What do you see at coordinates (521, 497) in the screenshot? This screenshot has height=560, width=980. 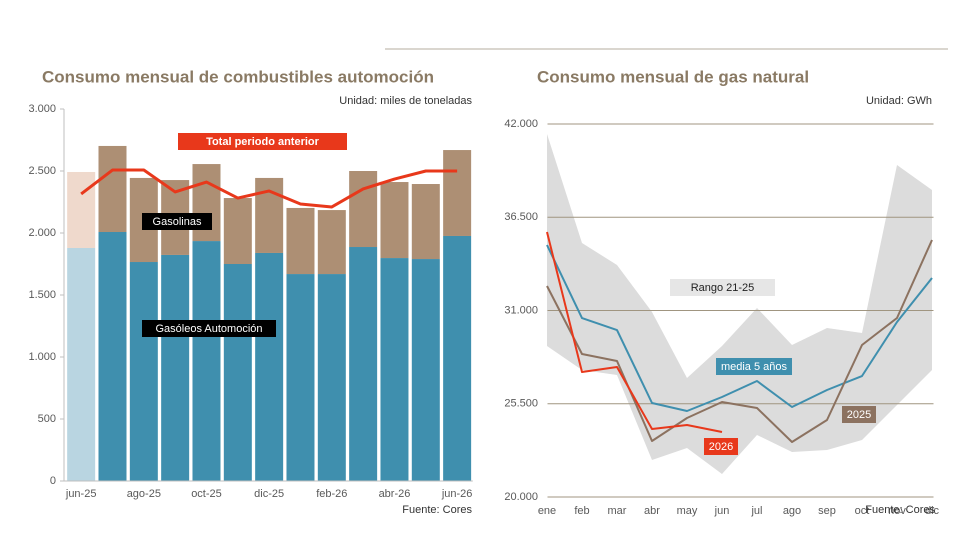 I see `y-tick-label: 20.000` at bounding box center [521, 497].